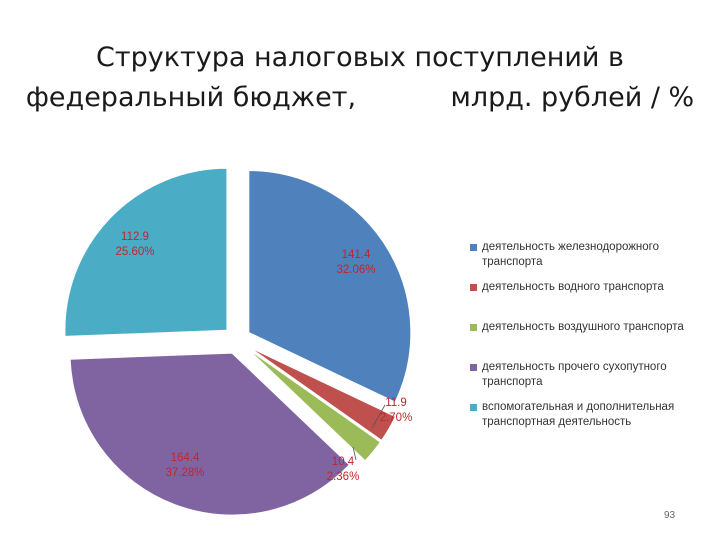 Image resolution: width=720 pixels, height=540 pixels. Describe the element at coordinates (473, 327) in the screenshot. I see `legend-swatch-air` at that location.